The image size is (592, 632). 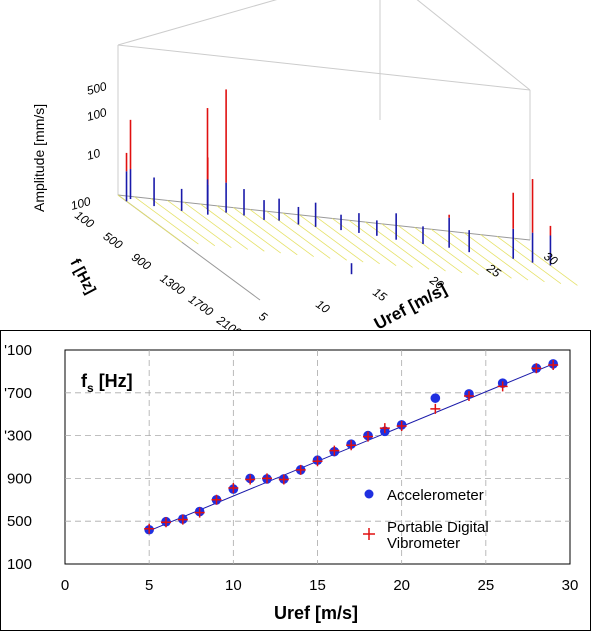 I want to click on waterfall-carpet, so click(x=347, y=240).